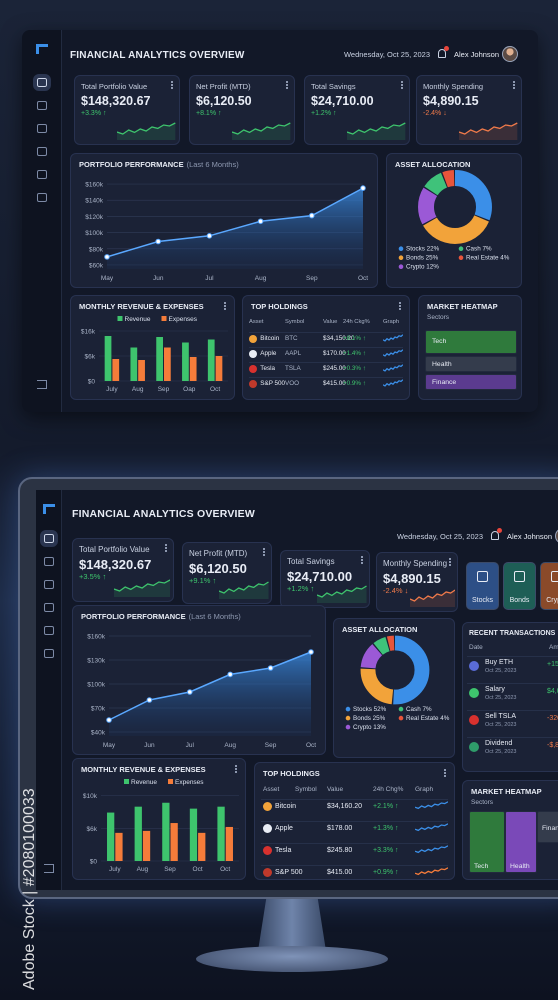  I want to click on legend-label: Revenue, so click(144, 782).